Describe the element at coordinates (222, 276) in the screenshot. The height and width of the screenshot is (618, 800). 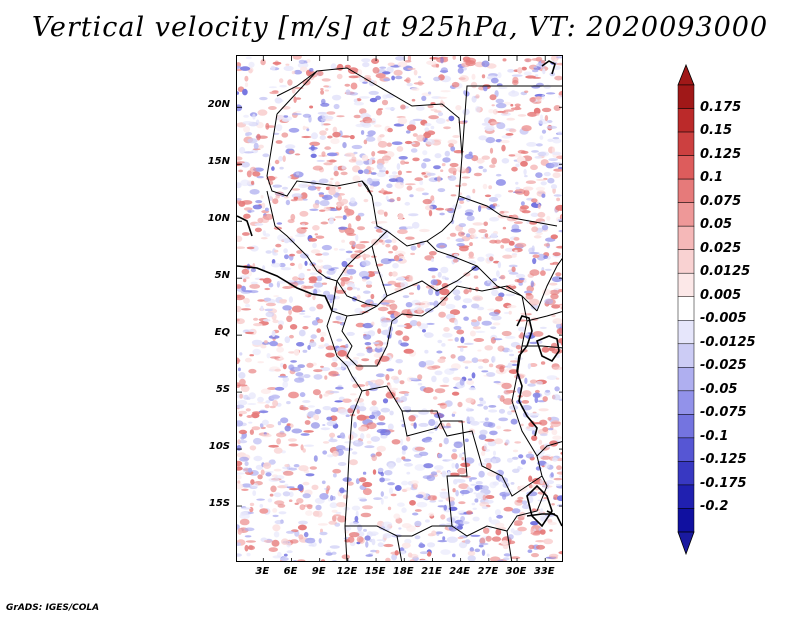
I see `lat-tick-label: 5N` at that location.